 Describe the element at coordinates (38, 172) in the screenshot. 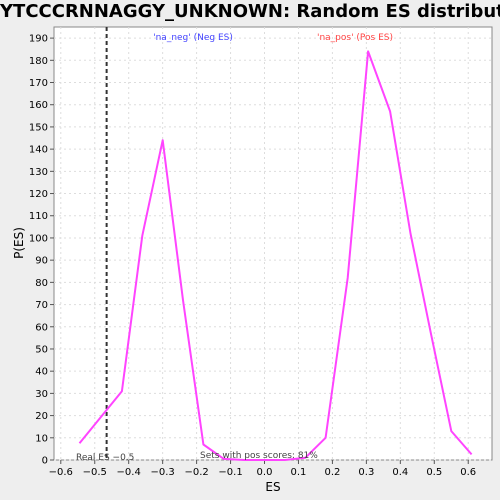

I see `y-tick-label: 130` at that location.